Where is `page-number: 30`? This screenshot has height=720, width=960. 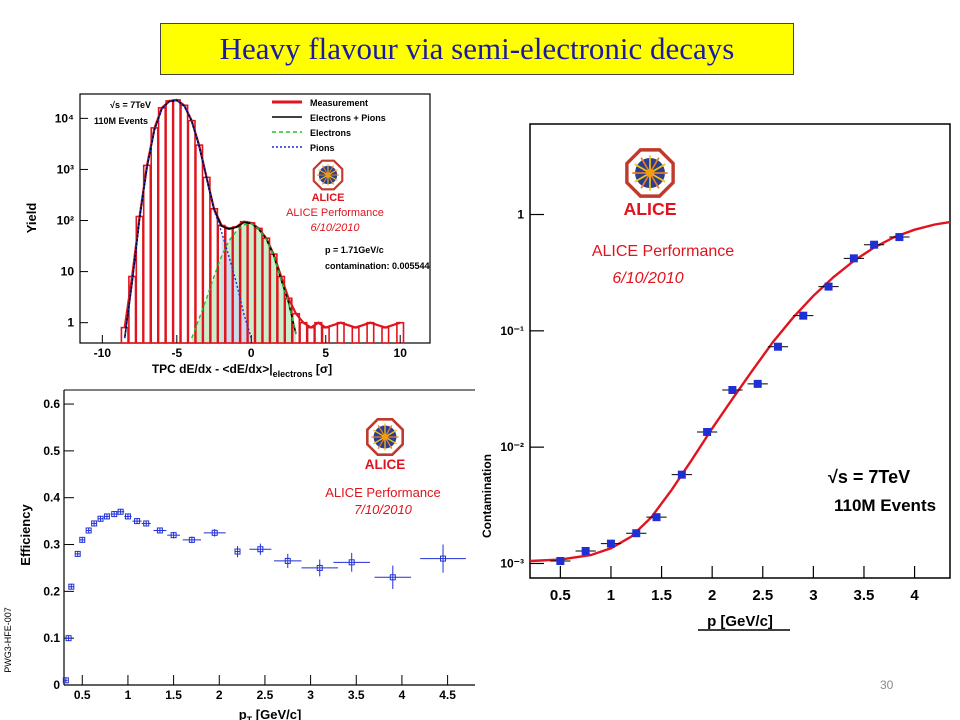
page-number: 30 is located at coordinates (887, 685).